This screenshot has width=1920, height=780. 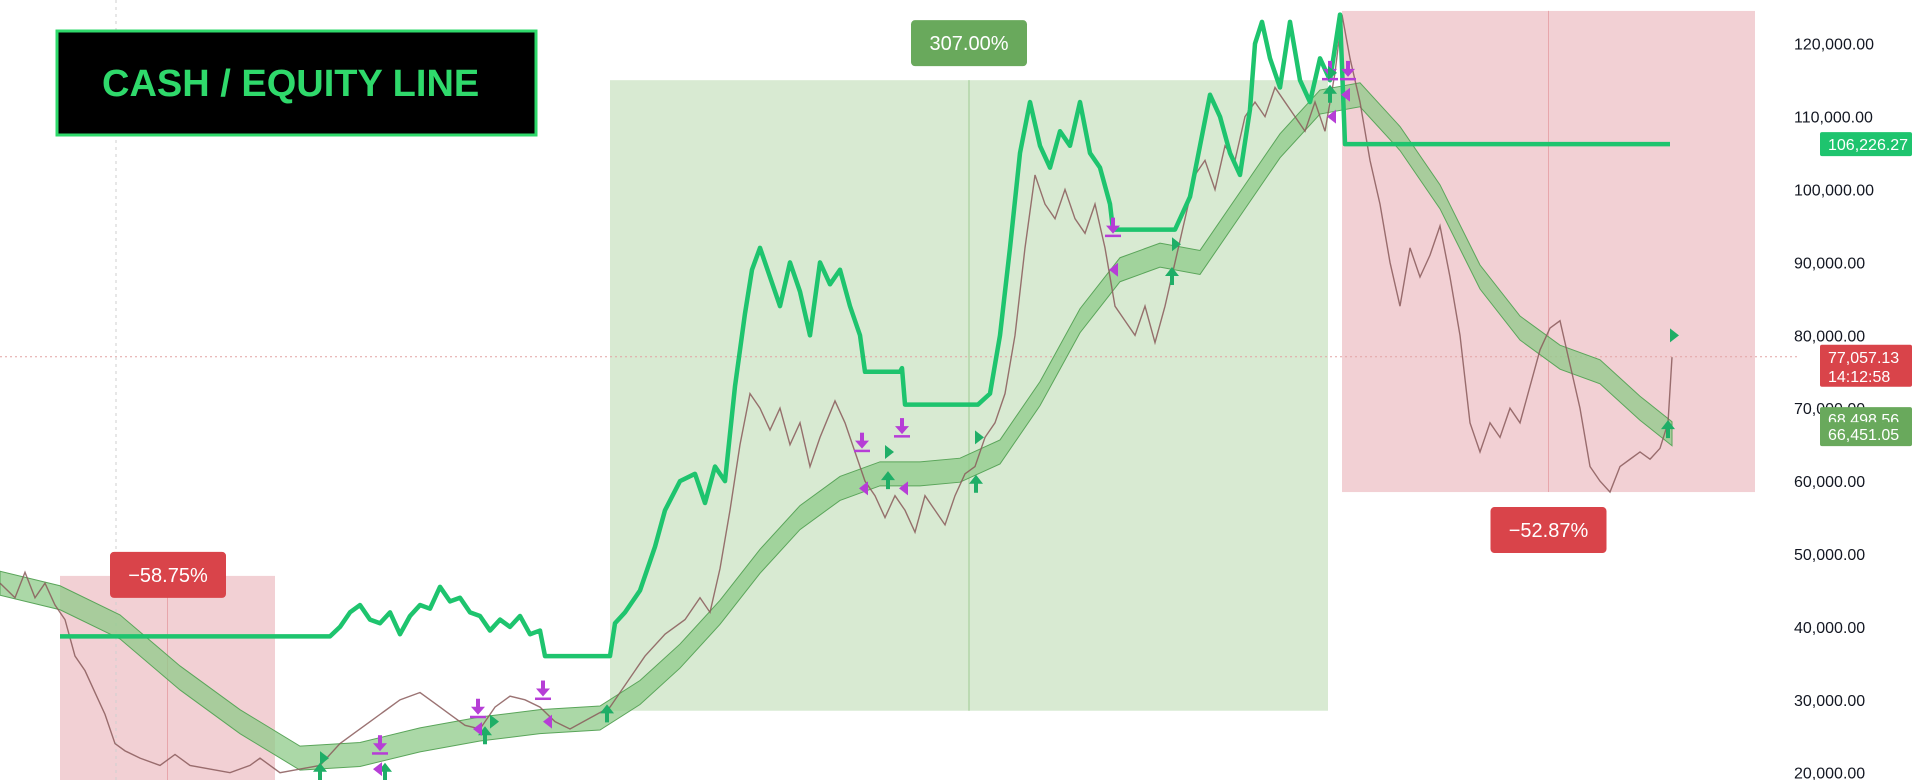 I want to click on price-chip-label: 66,451.05, so click(x=1863, y=435).